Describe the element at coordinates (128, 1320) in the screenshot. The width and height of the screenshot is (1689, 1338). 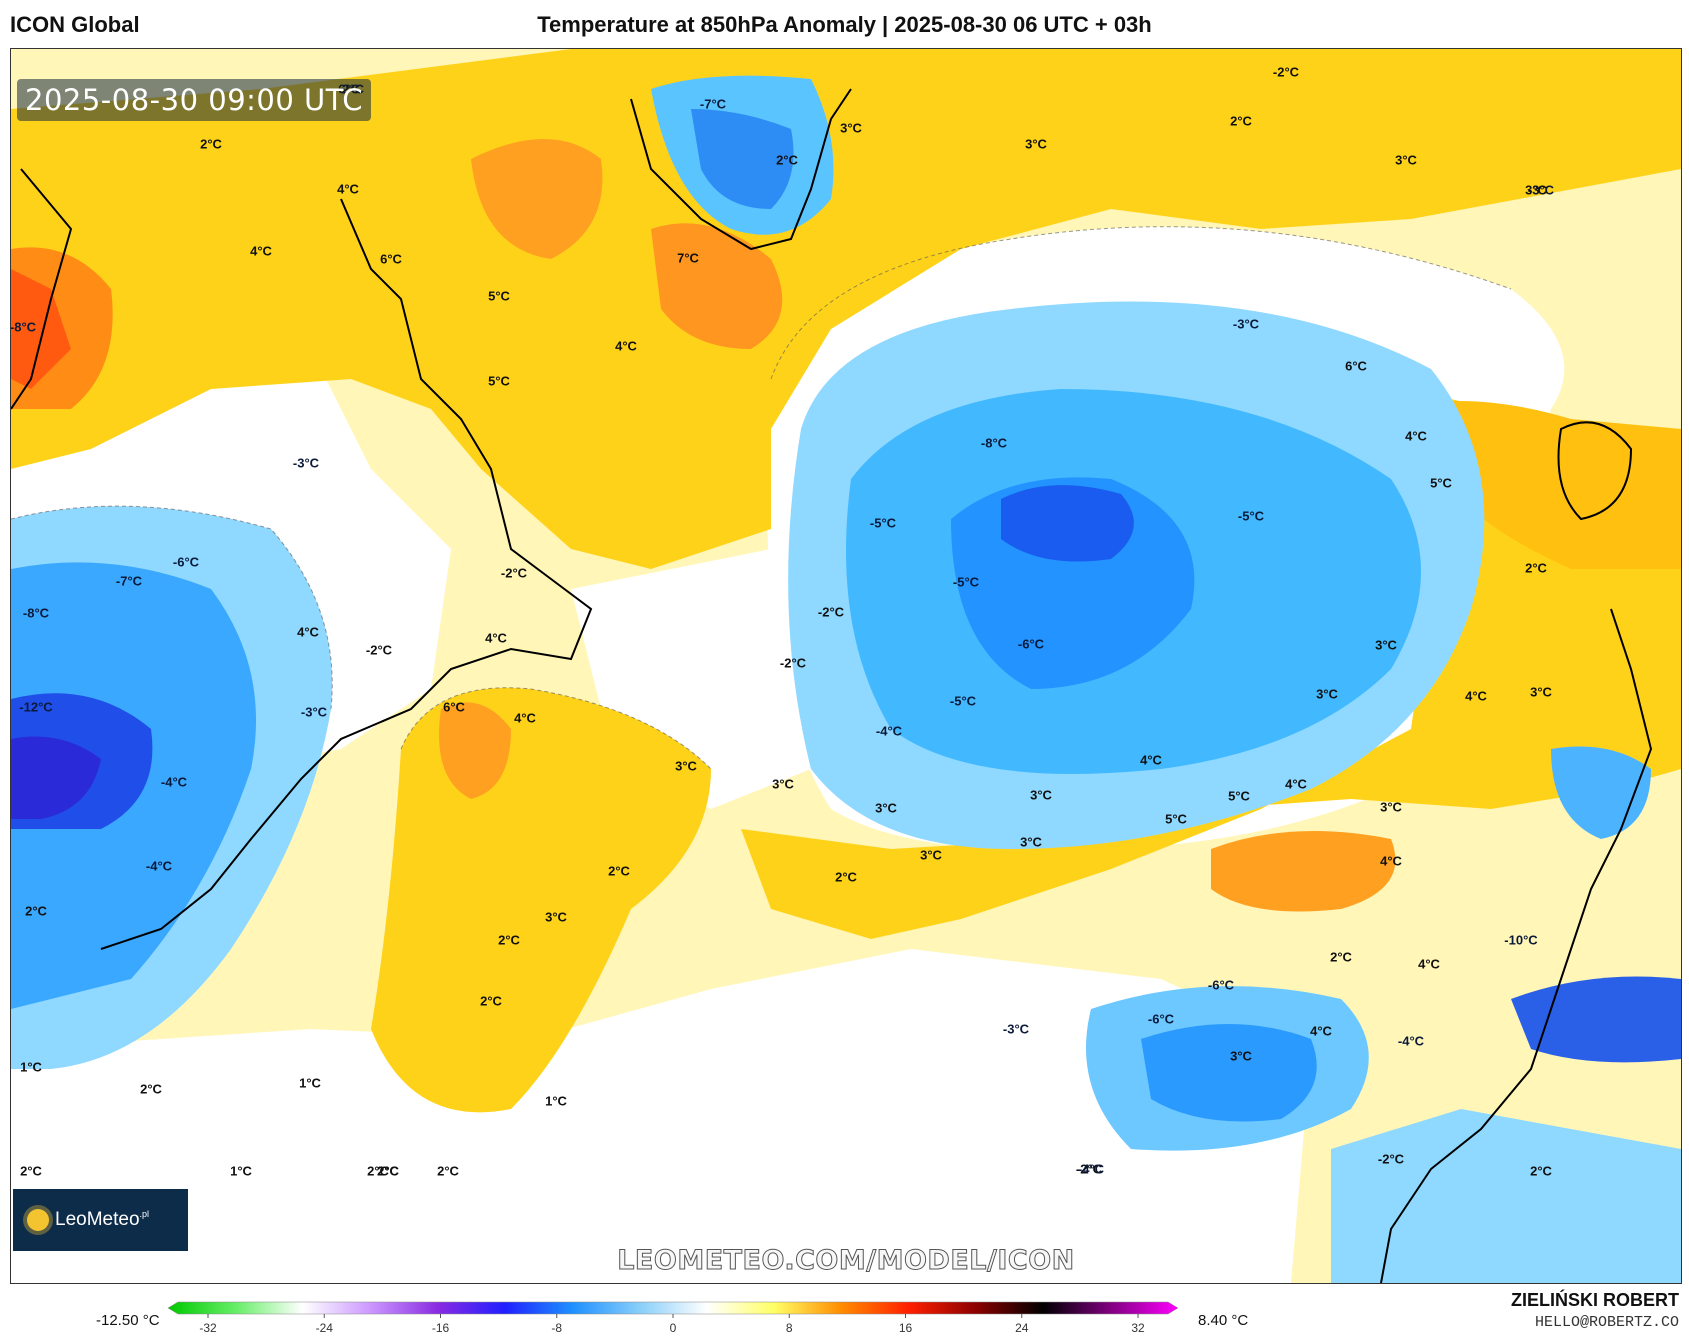
I see `legend-min-value: -12.50 °C` at that location.